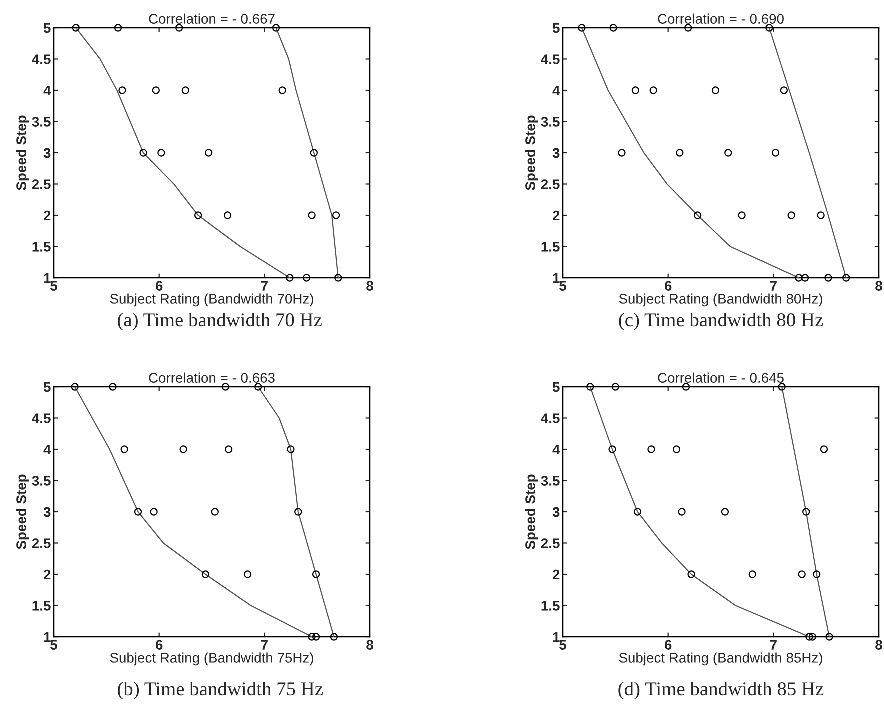 This screenshot has width=884, height=716. What do you see at coordinates (220, 691) in the screenshot?
I see `text: (b) Time bandwidth 75 Hz` at bounding box center [220, 691].